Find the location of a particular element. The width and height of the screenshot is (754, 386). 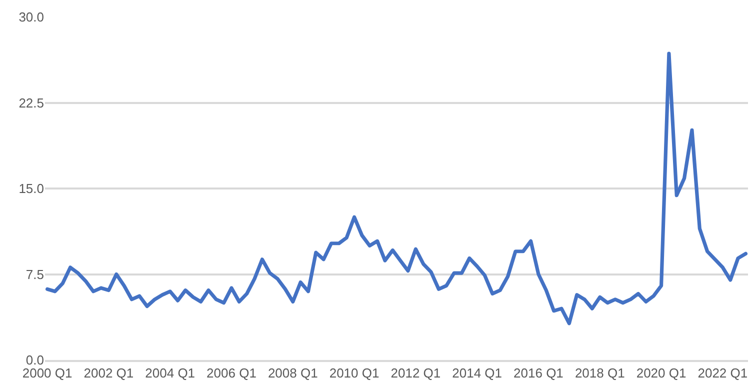

y-tick-label: 30.0 is located at coordinates (31, 17).